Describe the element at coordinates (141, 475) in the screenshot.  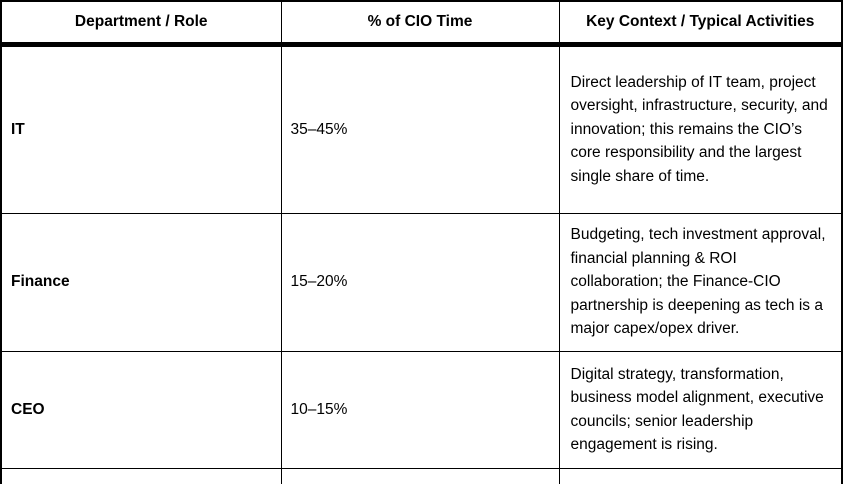
I see `department-cell-empty` at that location.